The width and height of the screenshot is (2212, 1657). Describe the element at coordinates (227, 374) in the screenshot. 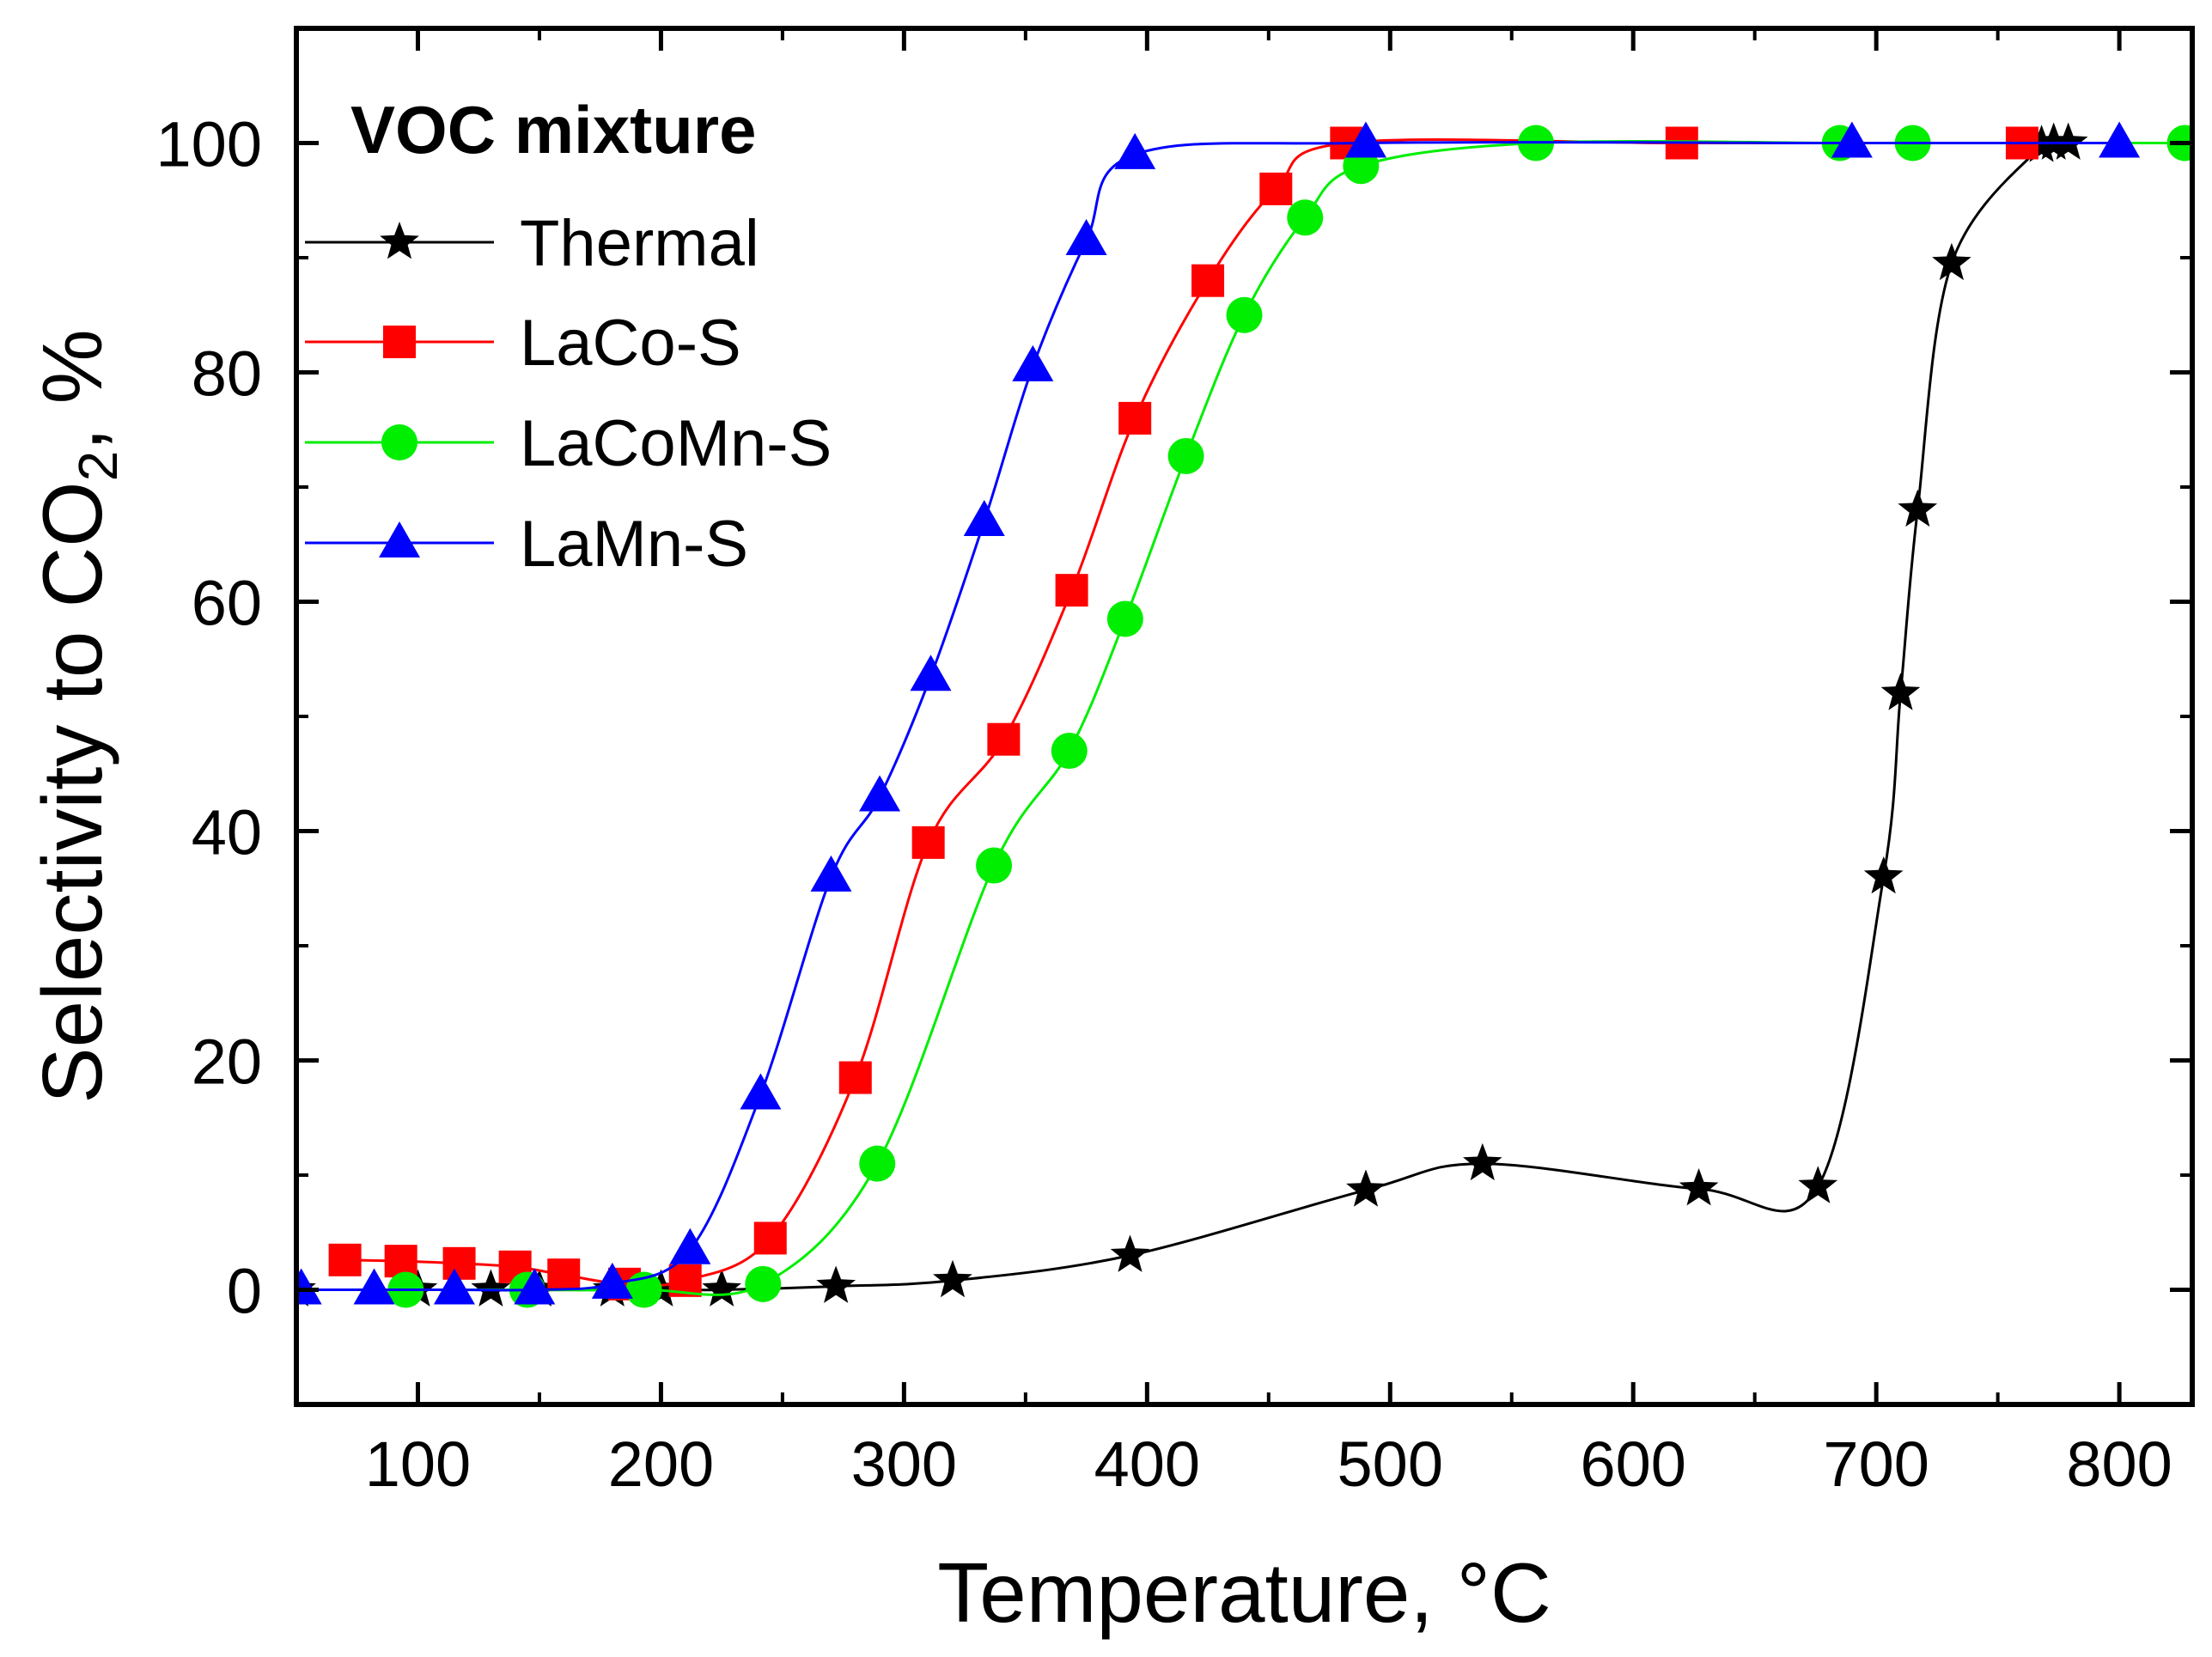

I see `y-tick-label: 80` at that location.